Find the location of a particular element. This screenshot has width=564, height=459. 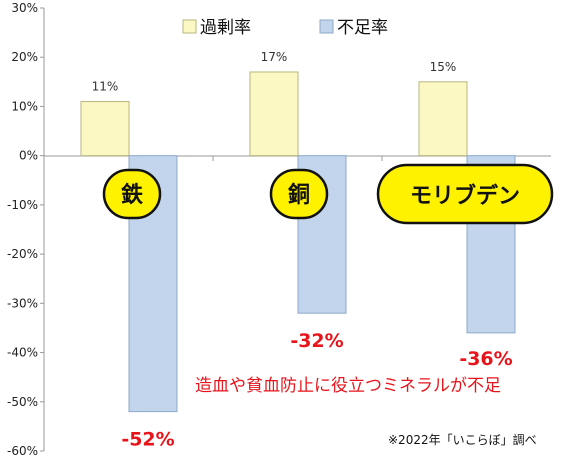

y-tick-label: -30% is located at coordinates (22, 303).